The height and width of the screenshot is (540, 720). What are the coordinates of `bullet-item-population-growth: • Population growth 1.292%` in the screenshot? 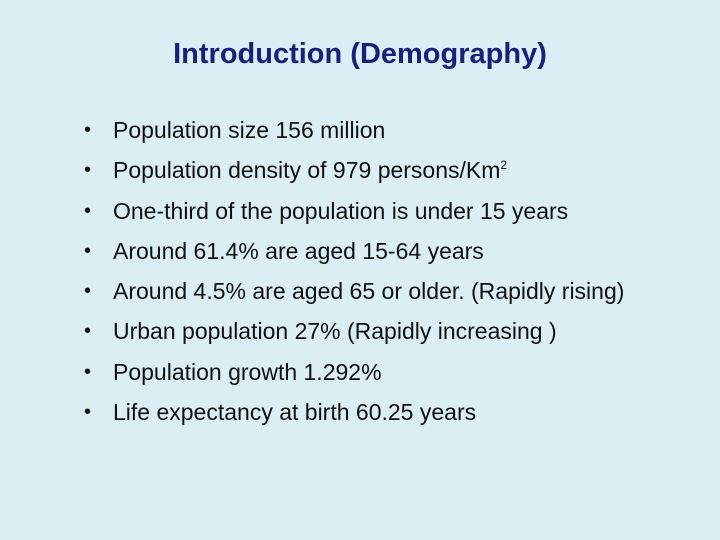 It's located at (382, 372).